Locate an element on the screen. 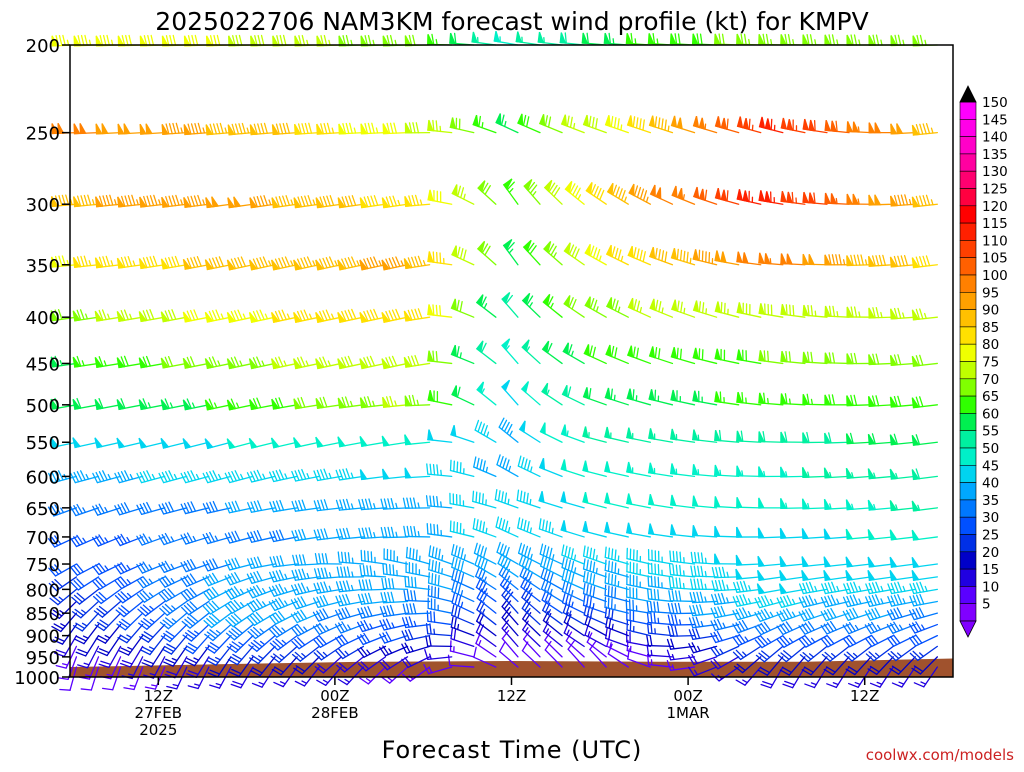  y-tick-label: 250 is located at coordinates (43, 134).